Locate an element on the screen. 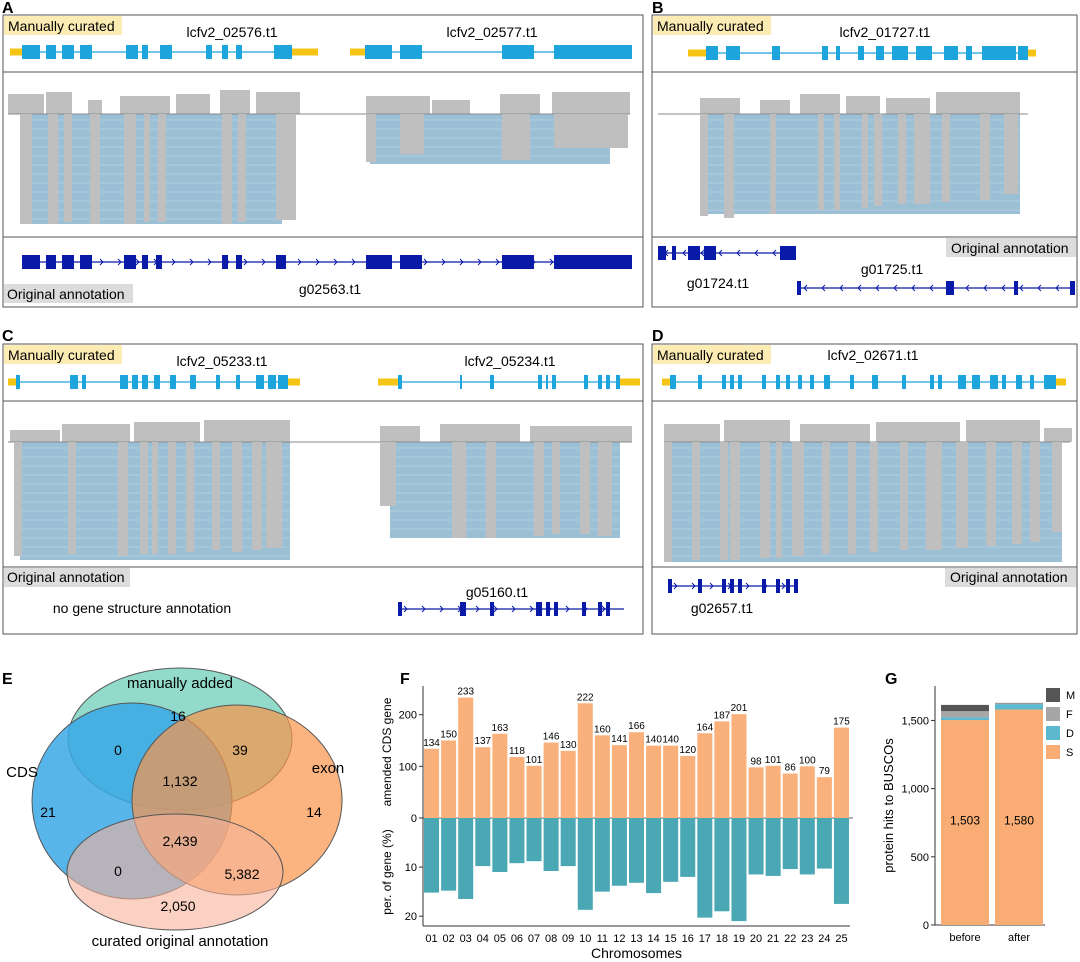  venn-count: 2,050 is located at coordinates (177, 906).